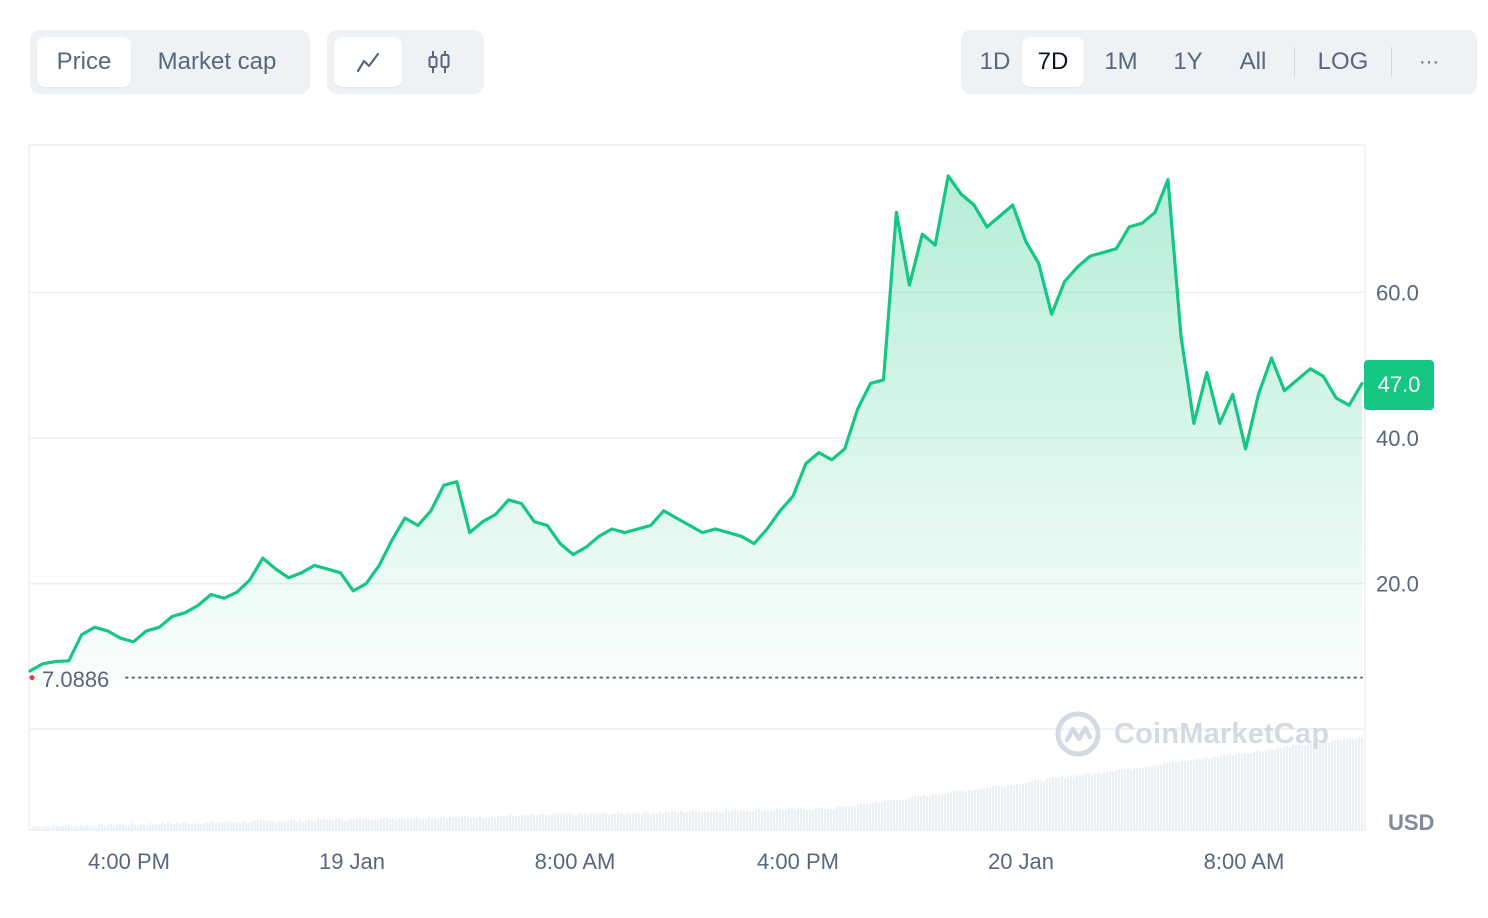 Image resolution: width=1488 pixels, height=918 pixels. Describe the element at coordinates (217, 61) in the screenshot. I see `market-cap-tab: Market cap` at that location.